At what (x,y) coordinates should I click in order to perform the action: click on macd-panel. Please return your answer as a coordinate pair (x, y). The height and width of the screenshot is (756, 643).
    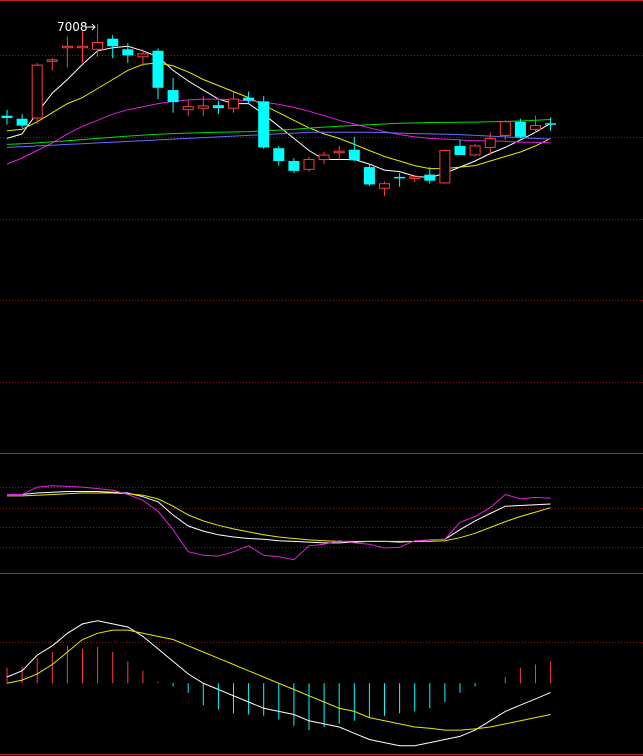
    Looking at the image, I should click on (279, 683).